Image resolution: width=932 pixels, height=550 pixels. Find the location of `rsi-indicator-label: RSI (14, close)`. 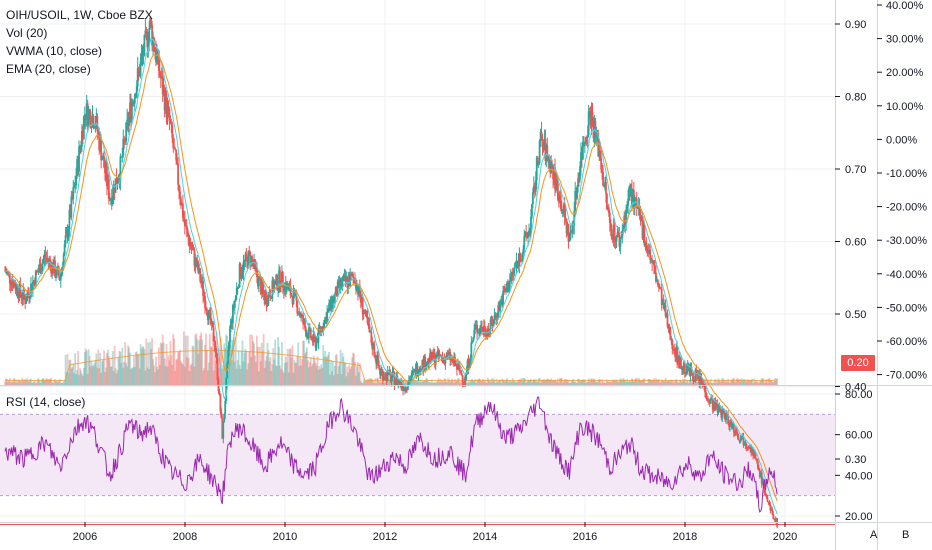

rsi-indicator-label: RSI (14, close) is located at coordinates (46, 402).